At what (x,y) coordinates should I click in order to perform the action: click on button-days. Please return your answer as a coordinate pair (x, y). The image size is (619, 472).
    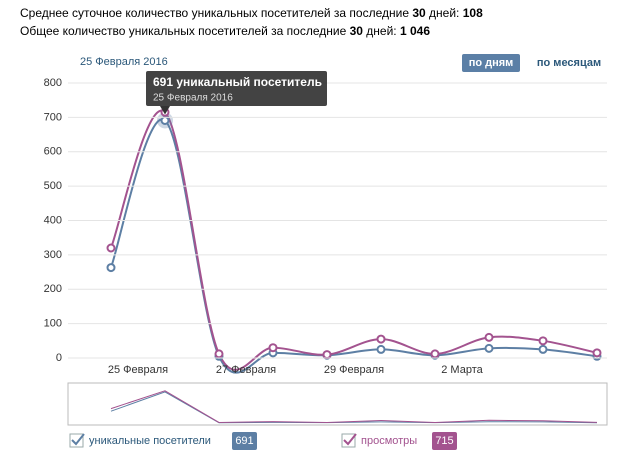
    Looking at the image, I should click on (491, 63).